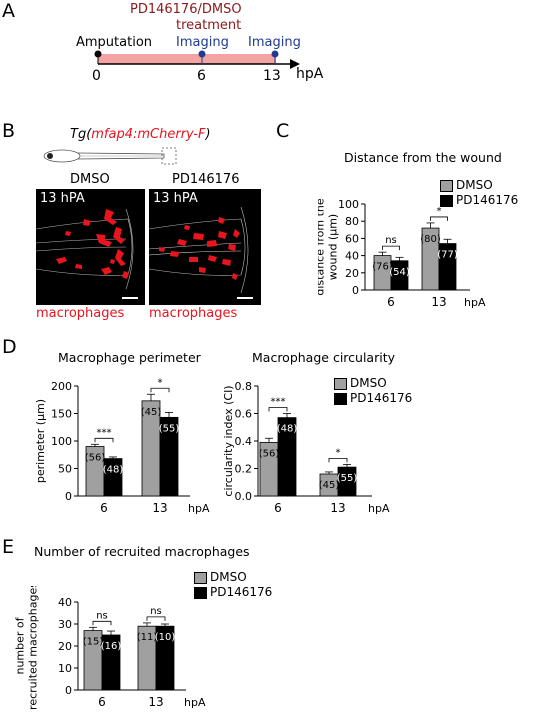 The width and height of the screenshot is (533, 712). What do you see at coordinates (208, 134) in the screenshot?
I see `transgene-suffix: )` at bounding box center [208, 134].